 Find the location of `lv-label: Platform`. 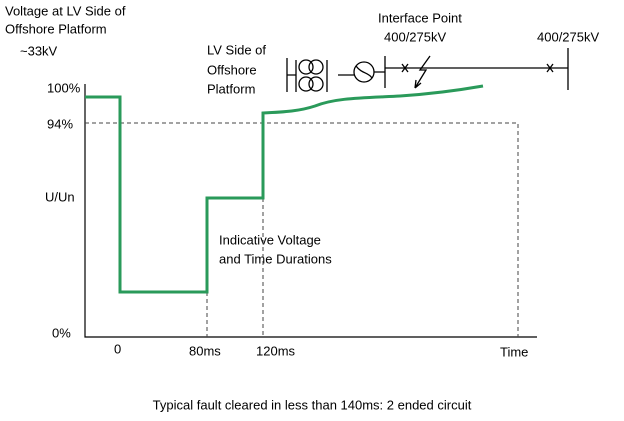

lv-label: Platform is located at coordinates (231, 88).